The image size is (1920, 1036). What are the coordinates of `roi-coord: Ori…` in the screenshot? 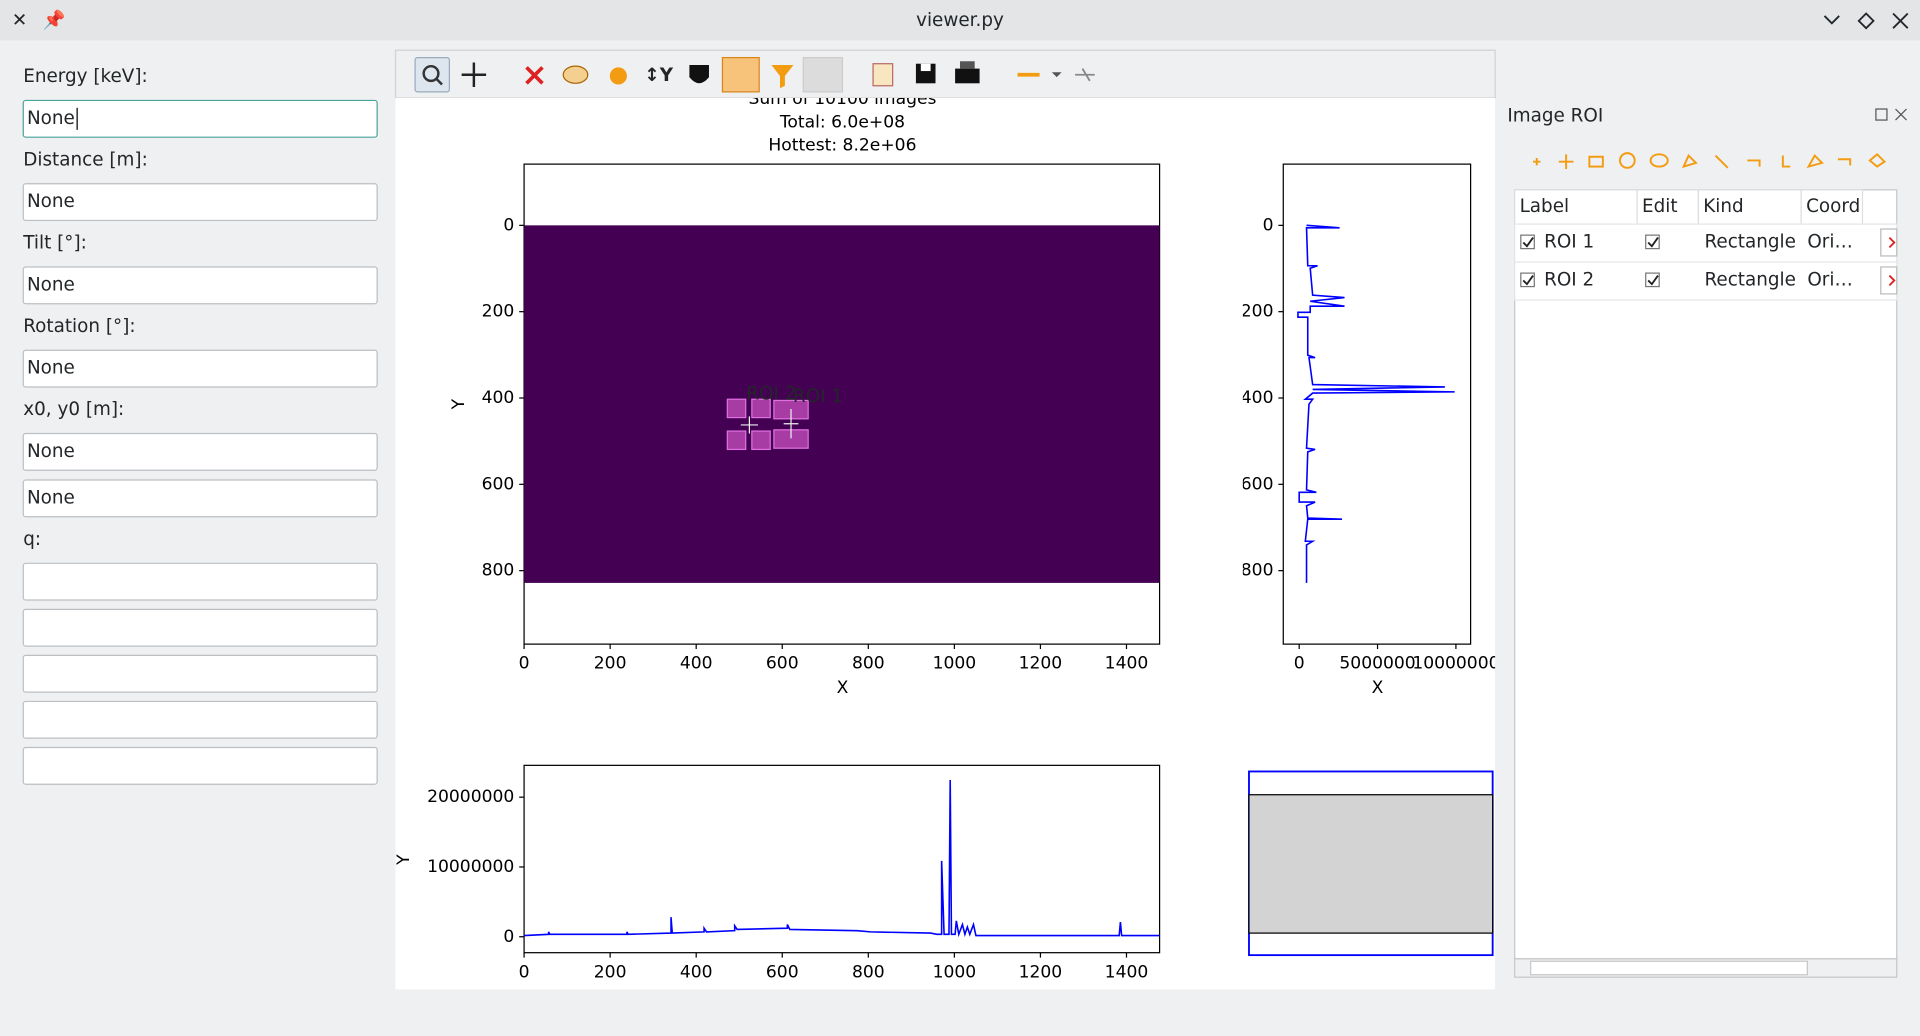 It's located at (1829, 279).